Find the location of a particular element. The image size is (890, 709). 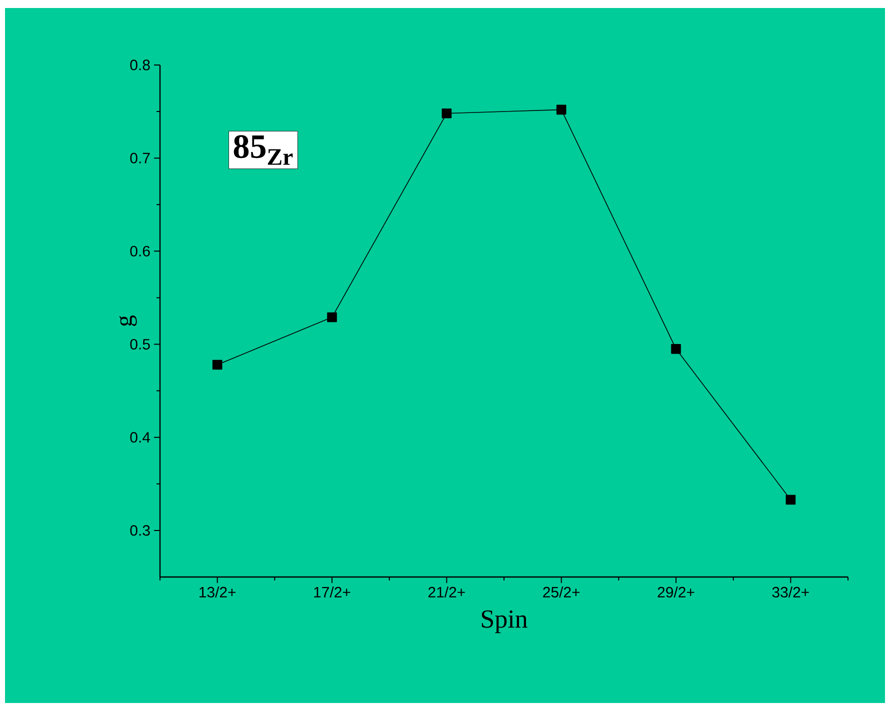

x-tick-label: 21/2+ is located at coordinates (446, 592).